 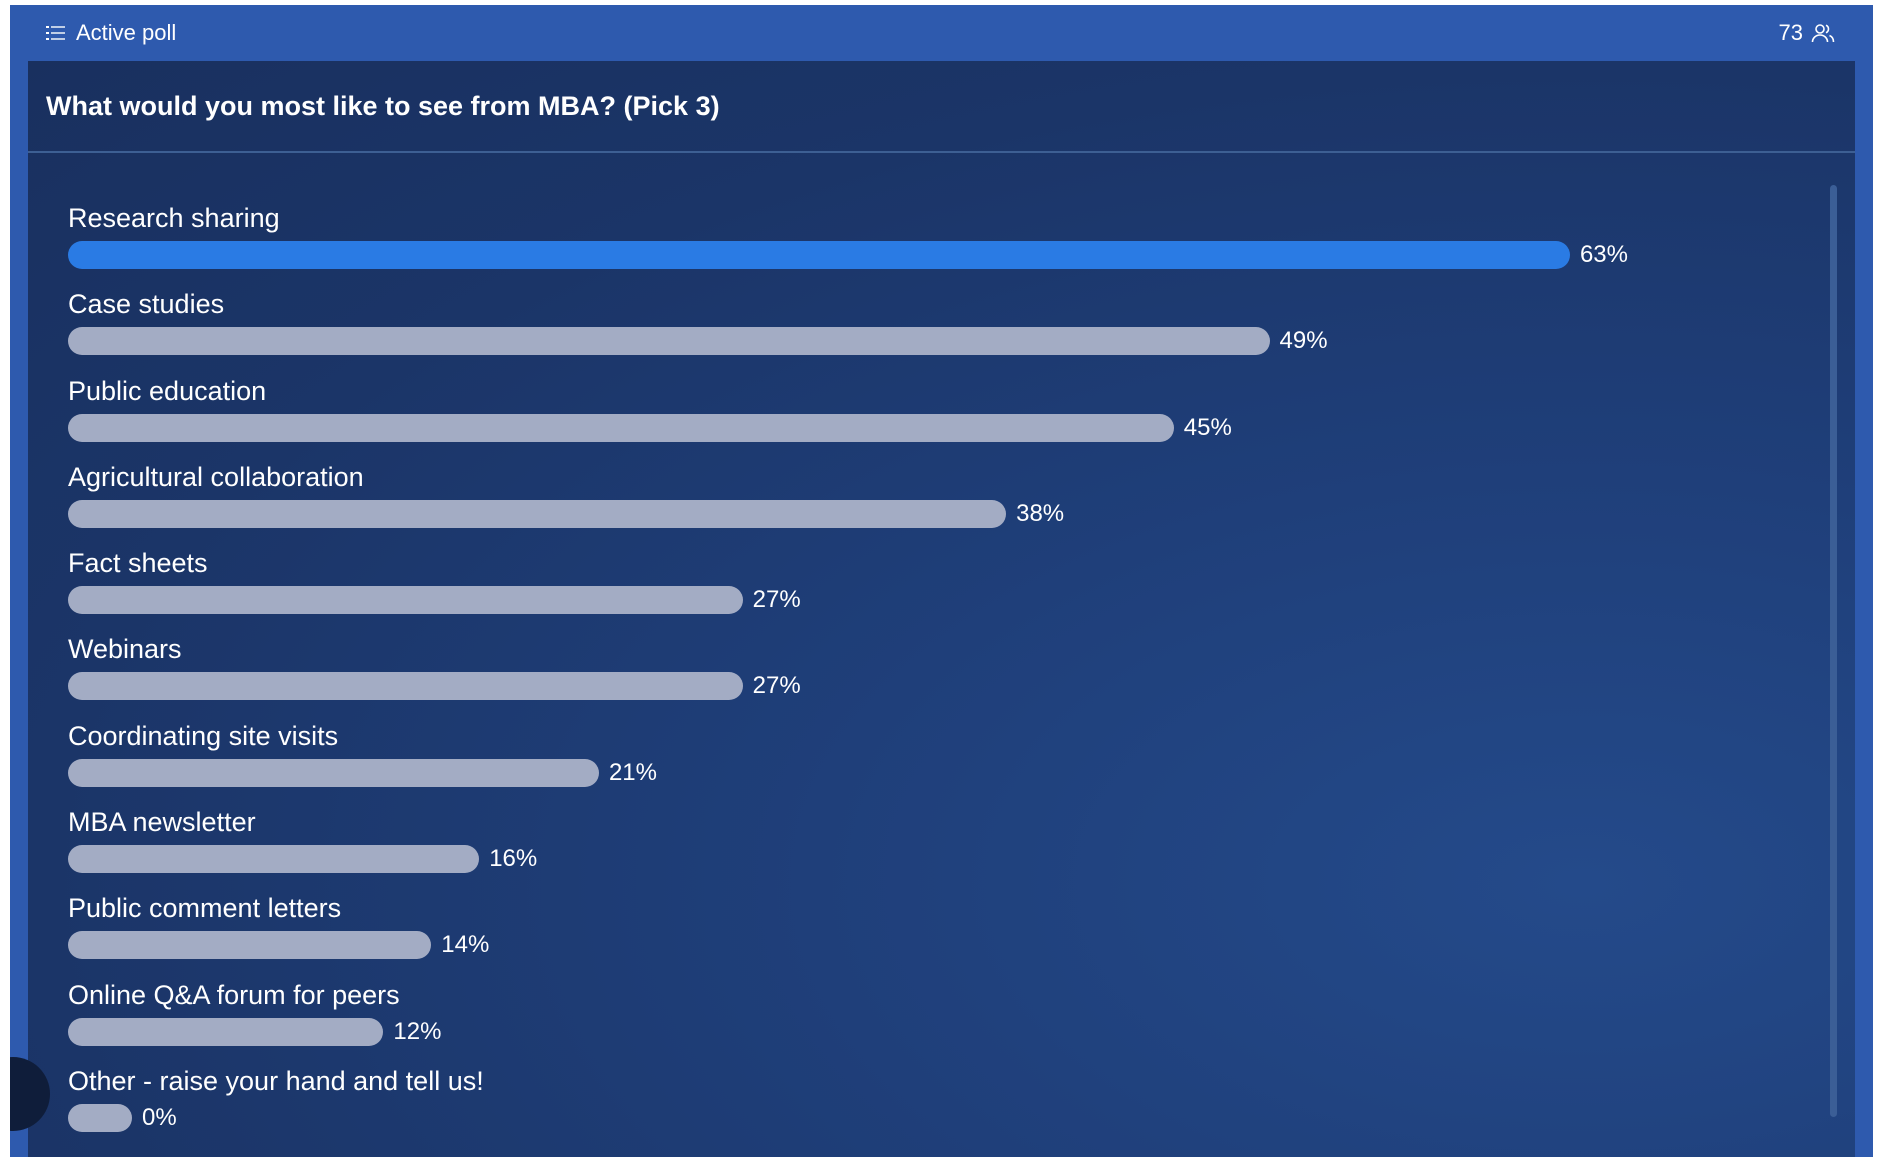 I want to click on poll-option-percent: 16%, so click(x=513, y=859).